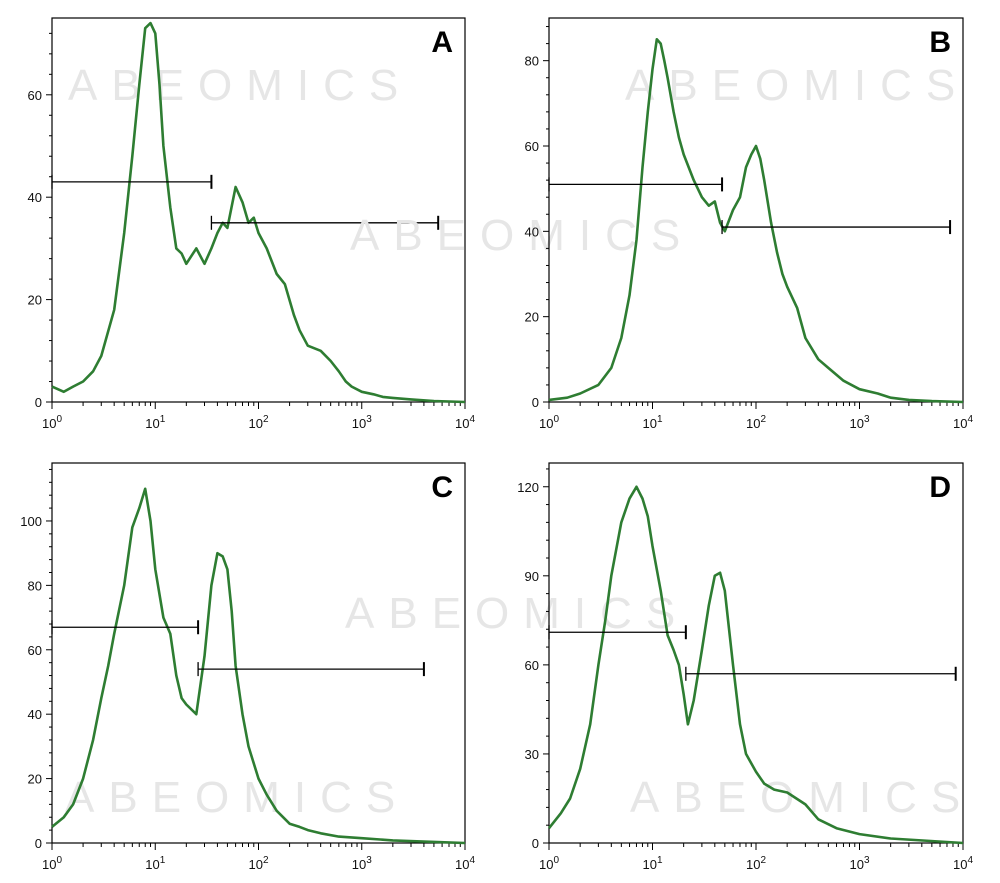 The width and height of the screenshot is (1000, 883). I want to click on panel-label: B, so click(940, 42).